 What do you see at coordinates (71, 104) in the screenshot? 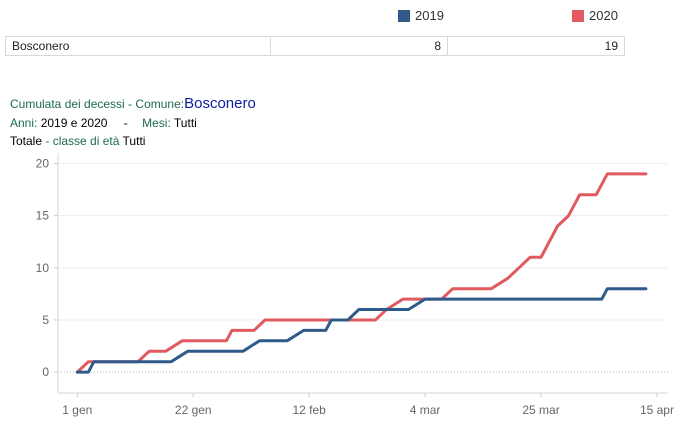
I see `header-title: Cumulata dei decessi -` at bounding box center [71, 104].